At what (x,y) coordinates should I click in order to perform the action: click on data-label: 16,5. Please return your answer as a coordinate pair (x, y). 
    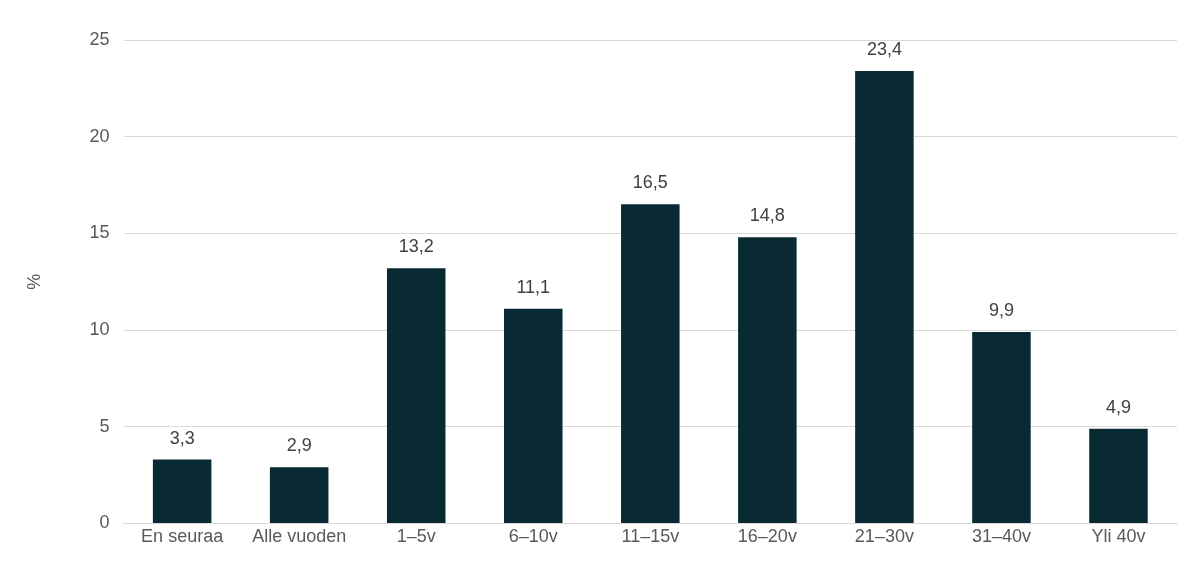
    Looking at the image, I should click on (650, 182).